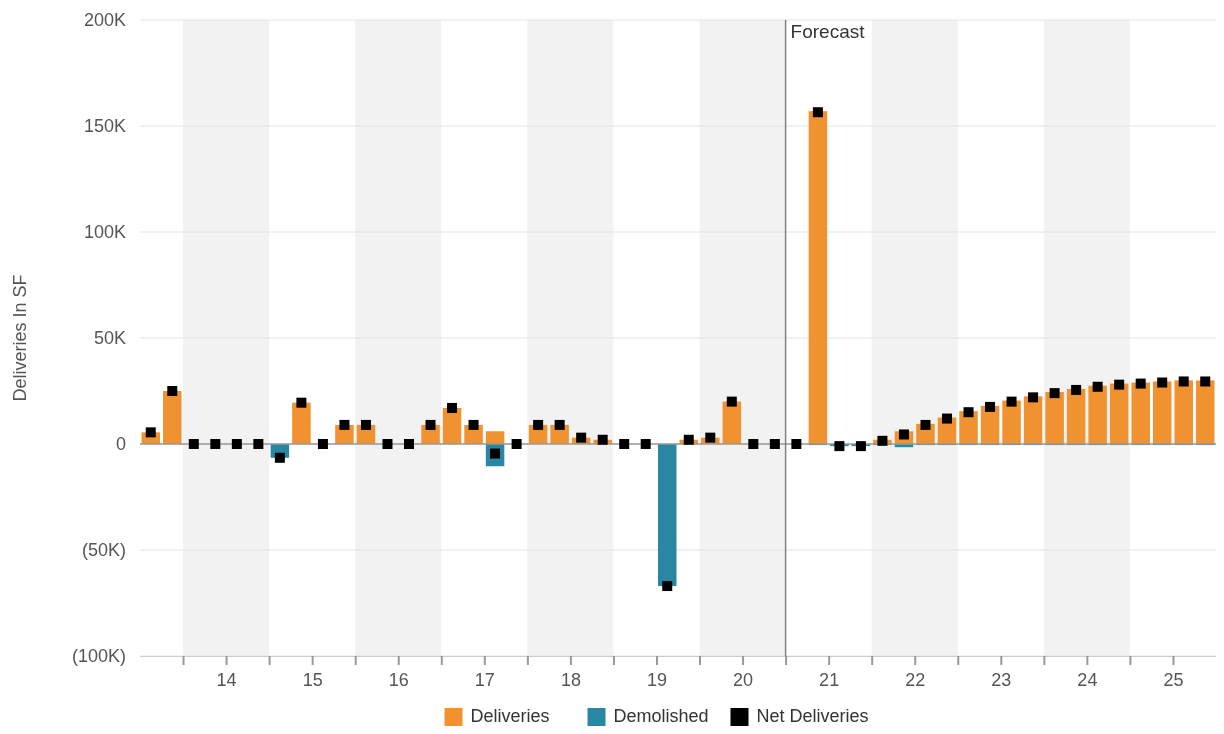  Describe the element at coordinates (109, 338) in the screenshot. I see `y-tick-label: 50K` at that location.